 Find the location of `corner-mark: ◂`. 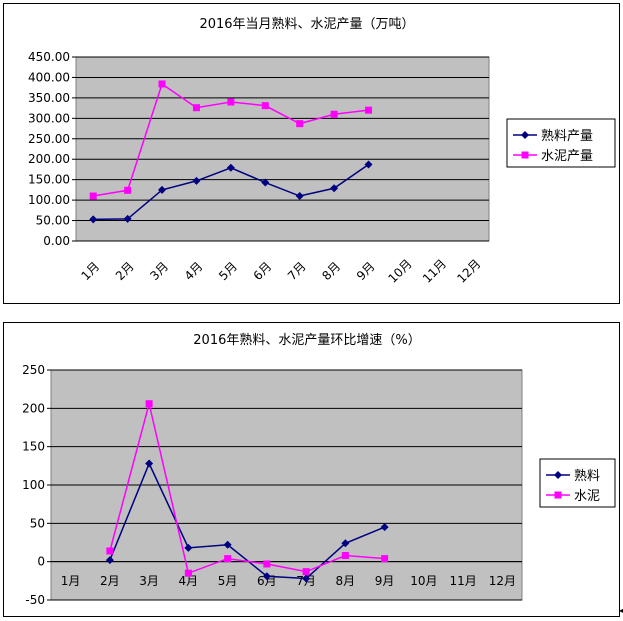

corner-mark: ◂ is located at coordinates (620, 610).